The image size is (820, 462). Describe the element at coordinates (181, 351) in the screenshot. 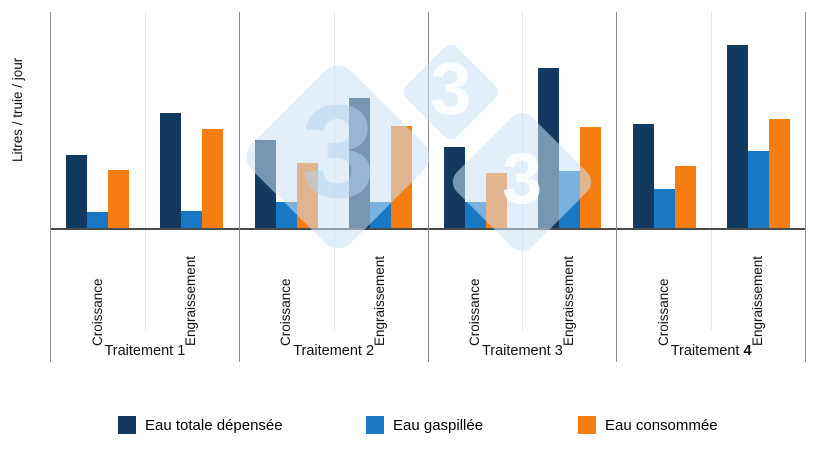

I see `treatment-label-number: 1` at that location.